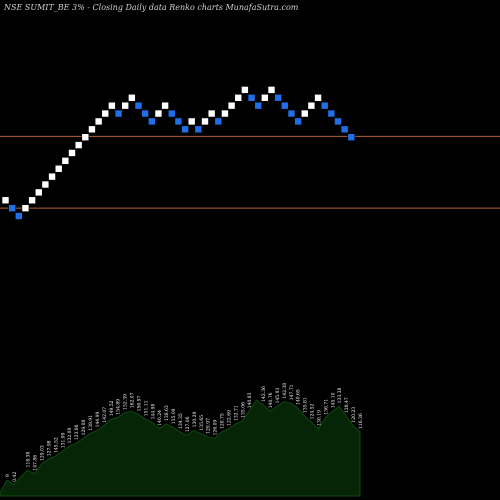 The image size is (500, 500). What do you see at coordinates (36, 463) in the screenshot?
I see `volume-label: 147.86` at bounding box center [36, 463].